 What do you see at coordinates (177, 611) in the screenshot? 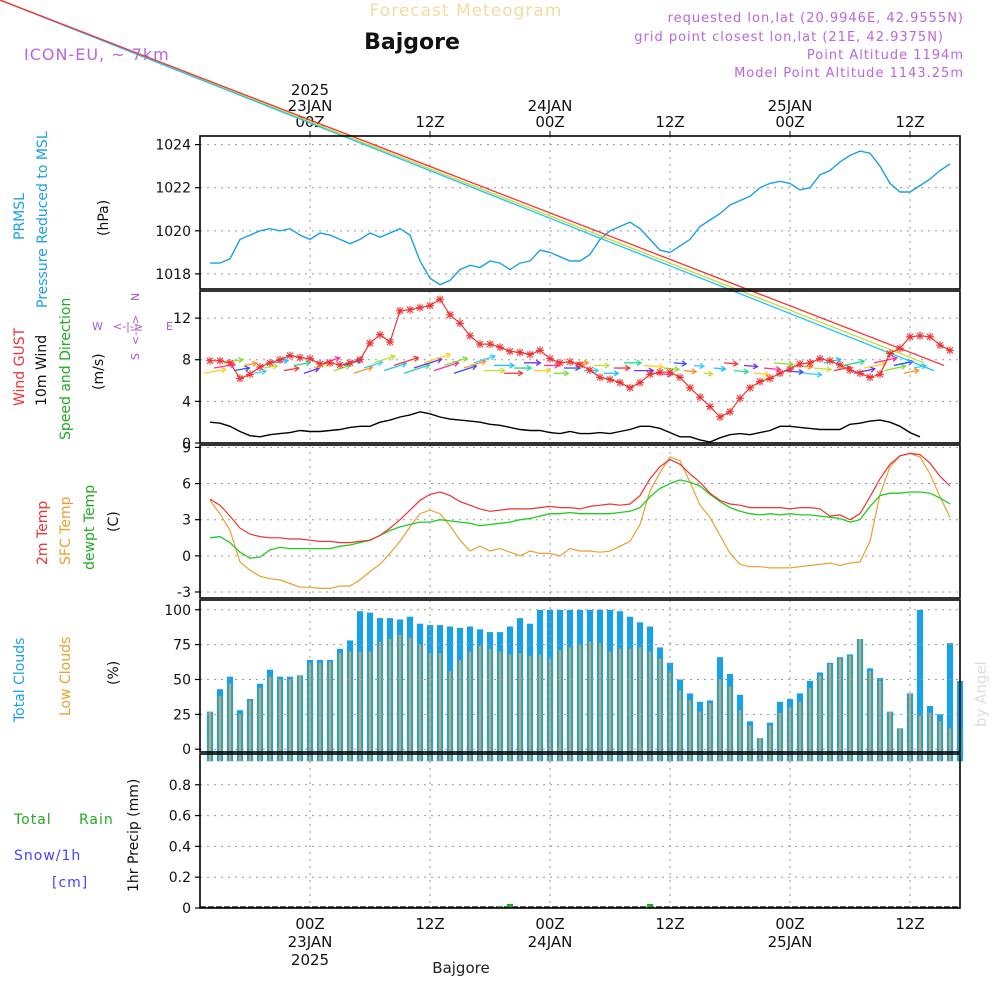
I see `y-tick-label: 100` at bounding box center [177, 611].